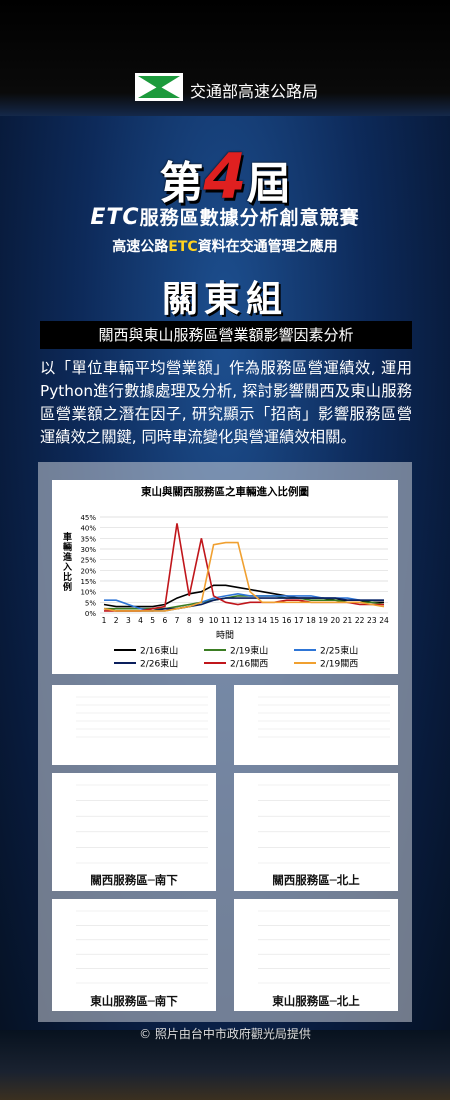 The width and height of the screenshot is (450, 1100). Describe the element at coordinates (66, 562) in the screenshot. I see `y-axis-label: 車輛進入比例` at that location.